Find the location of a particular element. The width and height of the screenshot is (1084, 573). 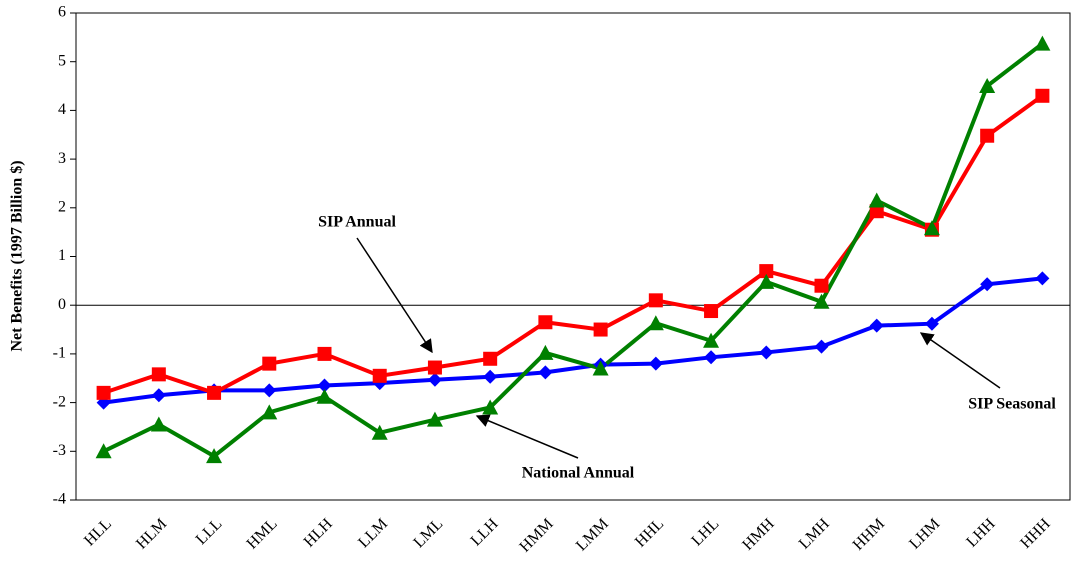

x-tick-label: HHM is located at coordinates (869, 534).